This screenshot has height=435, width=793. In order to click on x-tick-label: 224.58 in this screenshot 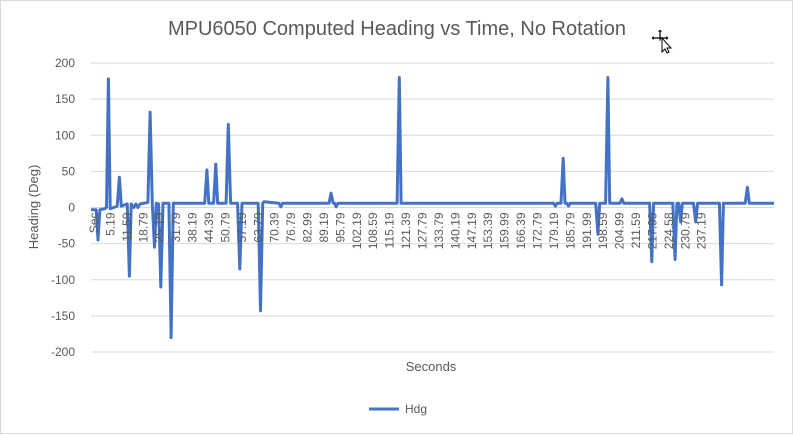, I will do `click(669, 230)`.